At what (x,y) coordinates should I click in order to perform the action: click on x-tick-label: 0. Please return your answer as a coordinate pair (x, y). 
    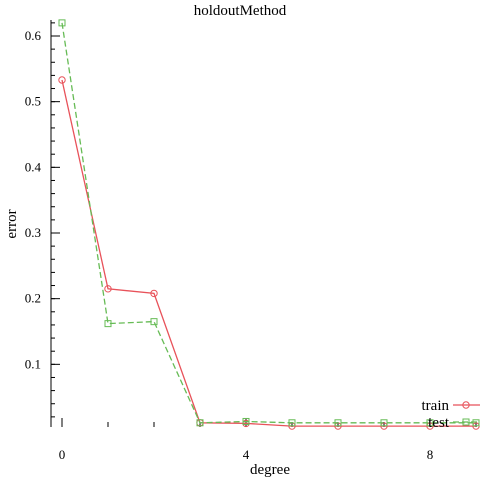
    Looking at the image, I should click on (62, 454).